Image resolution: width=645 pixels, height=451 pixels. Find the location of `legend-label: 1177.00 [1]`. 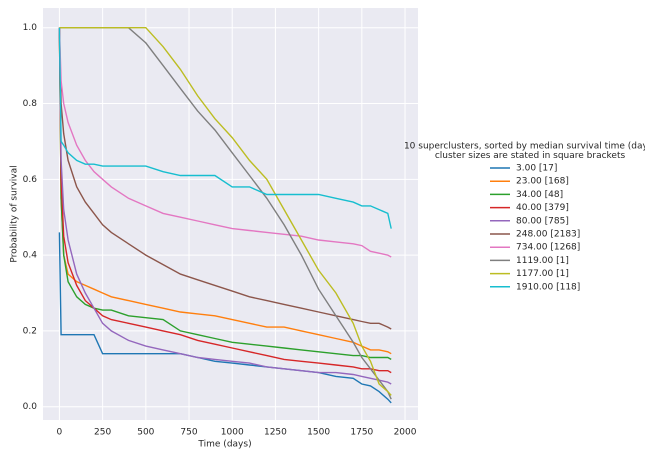

legend-label: 1177.00 [1] is located at coordinates (542, 274).